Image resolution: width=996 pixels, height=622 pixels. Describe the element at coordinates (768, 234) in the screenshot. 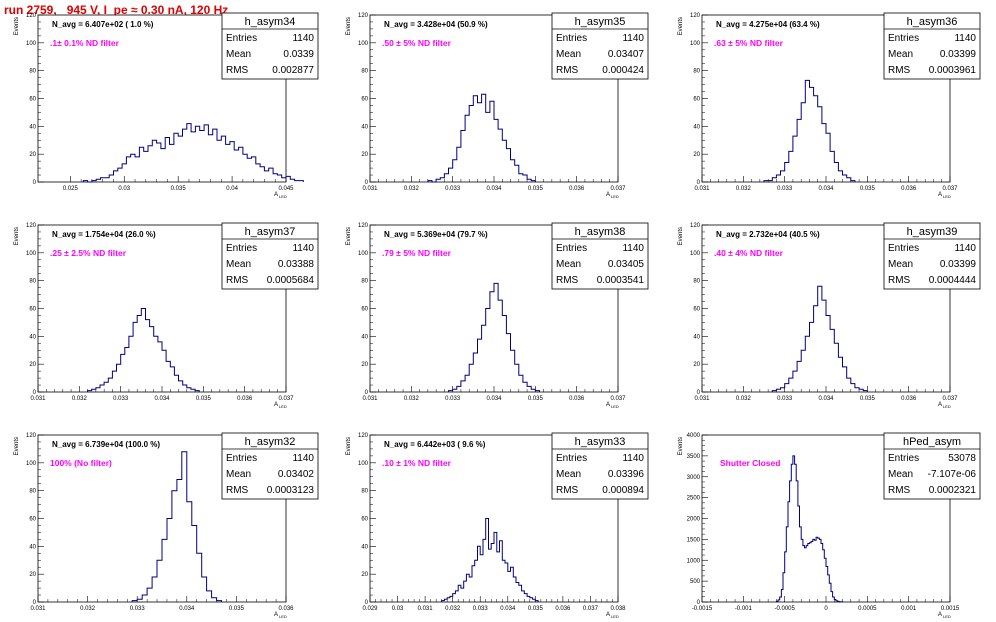

I see `navg-label: N_avg = 2.732e+04 (40.5 %)` at that location.